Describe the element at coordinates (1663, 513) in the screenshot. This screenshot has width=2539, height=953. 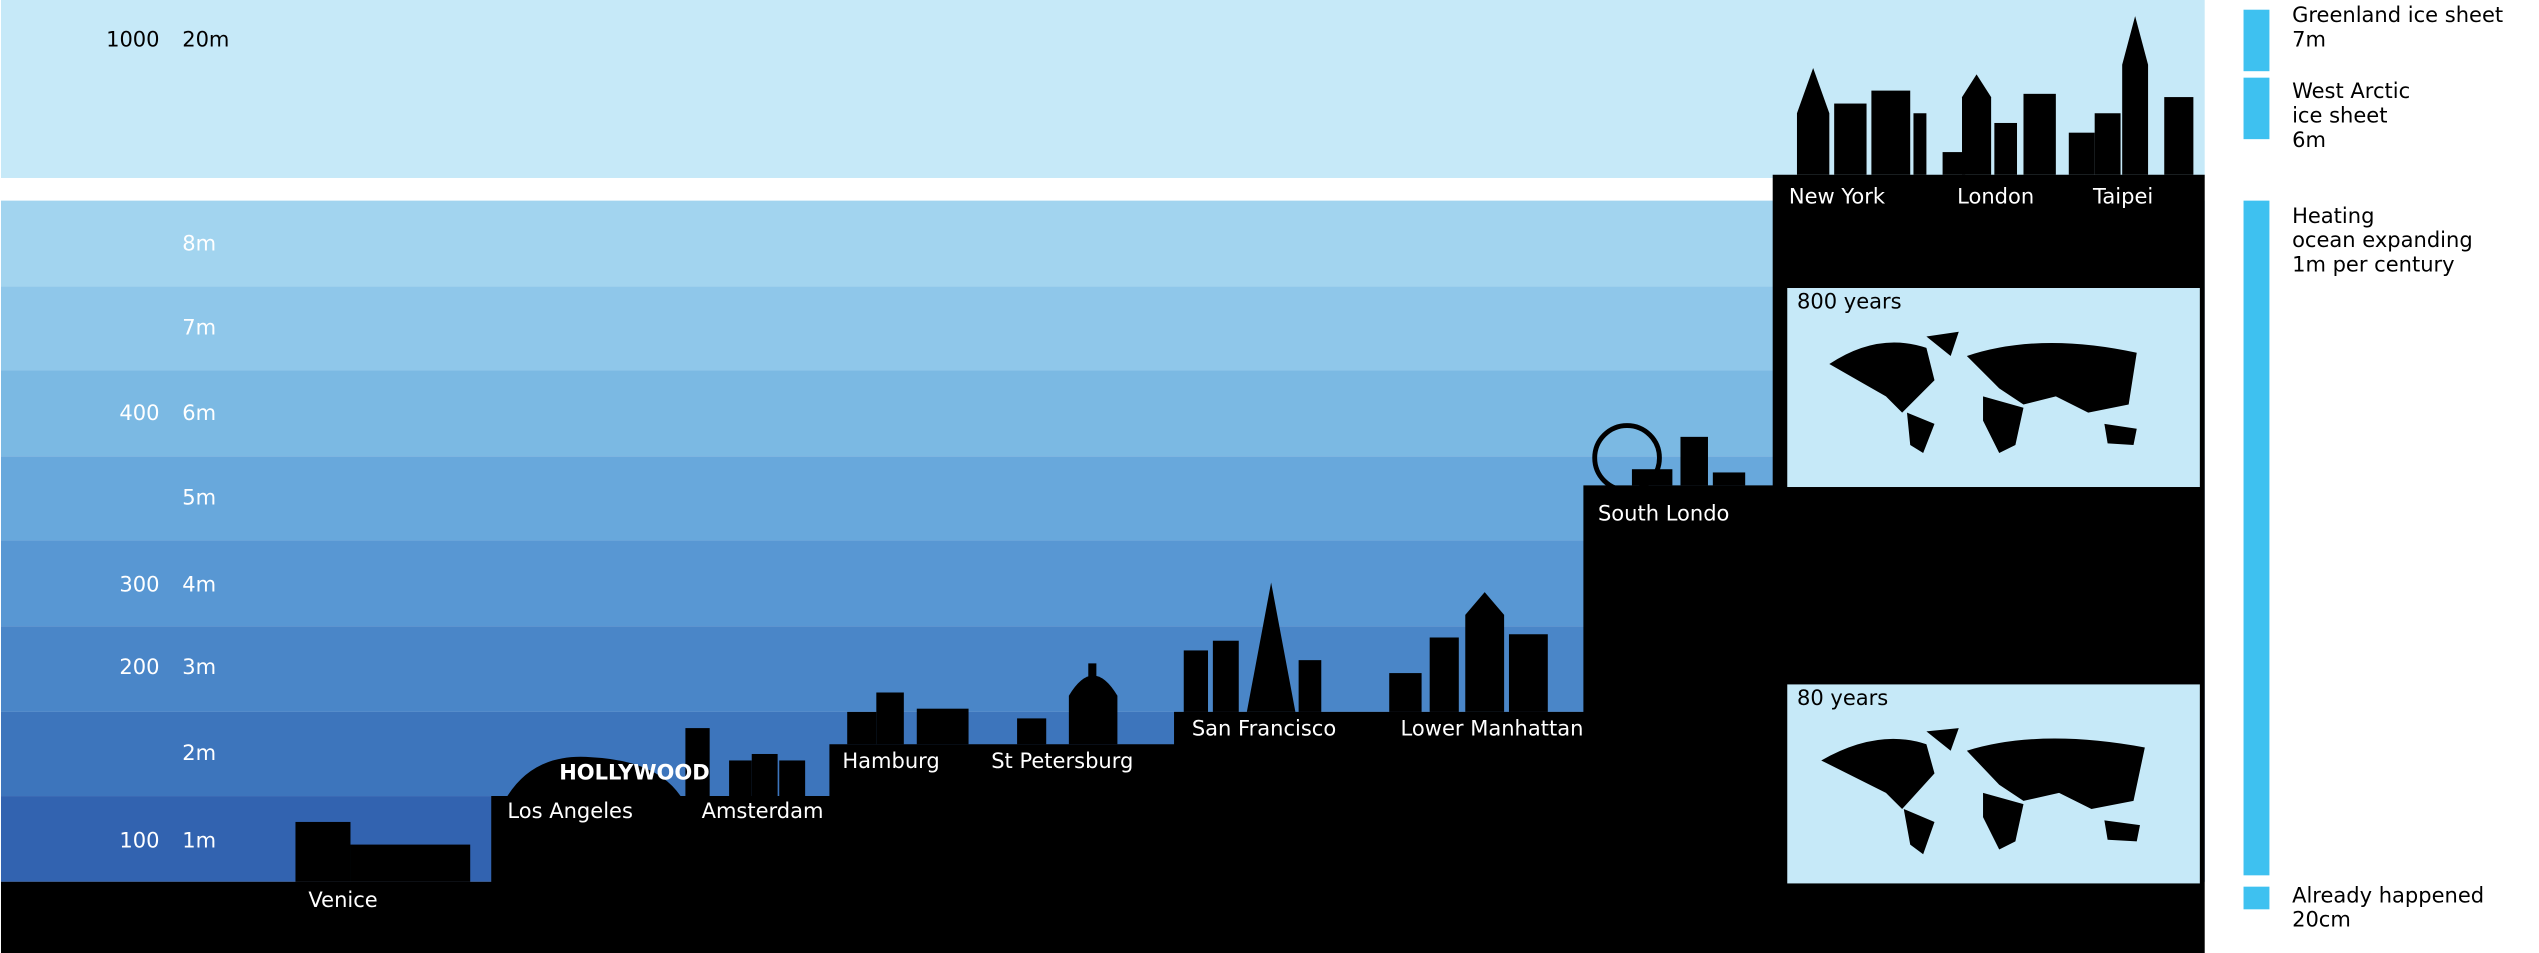
I see `city-label: South Londo` at that location.